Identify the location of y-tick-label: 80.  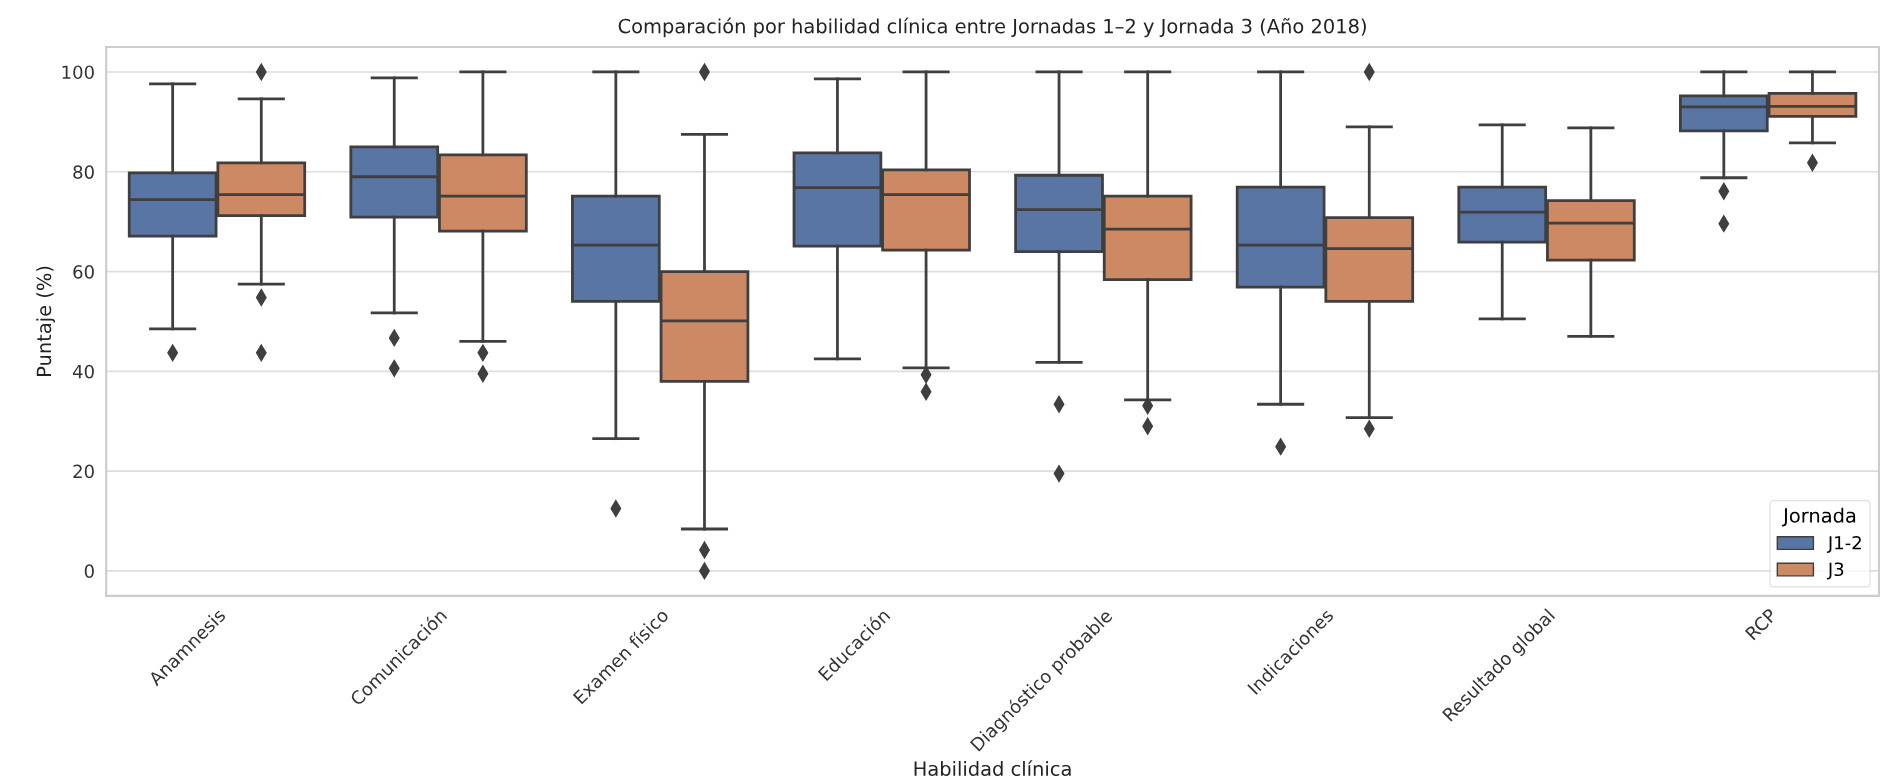
(83, 172).